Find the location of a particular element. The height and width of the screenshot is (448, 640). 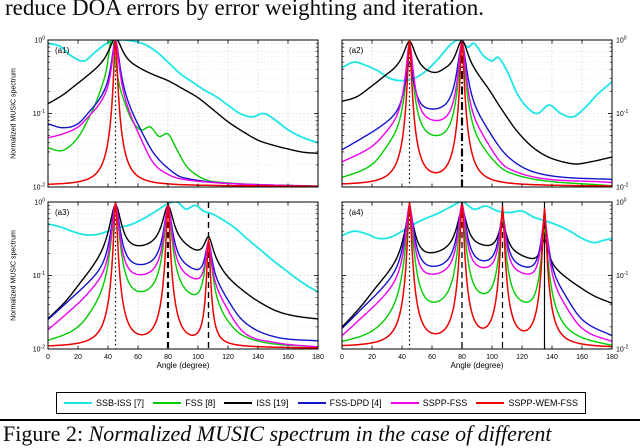

legend-item-sspp-wem-fss: SSPP-WEM-FSS is located at coordinates (527, 403).